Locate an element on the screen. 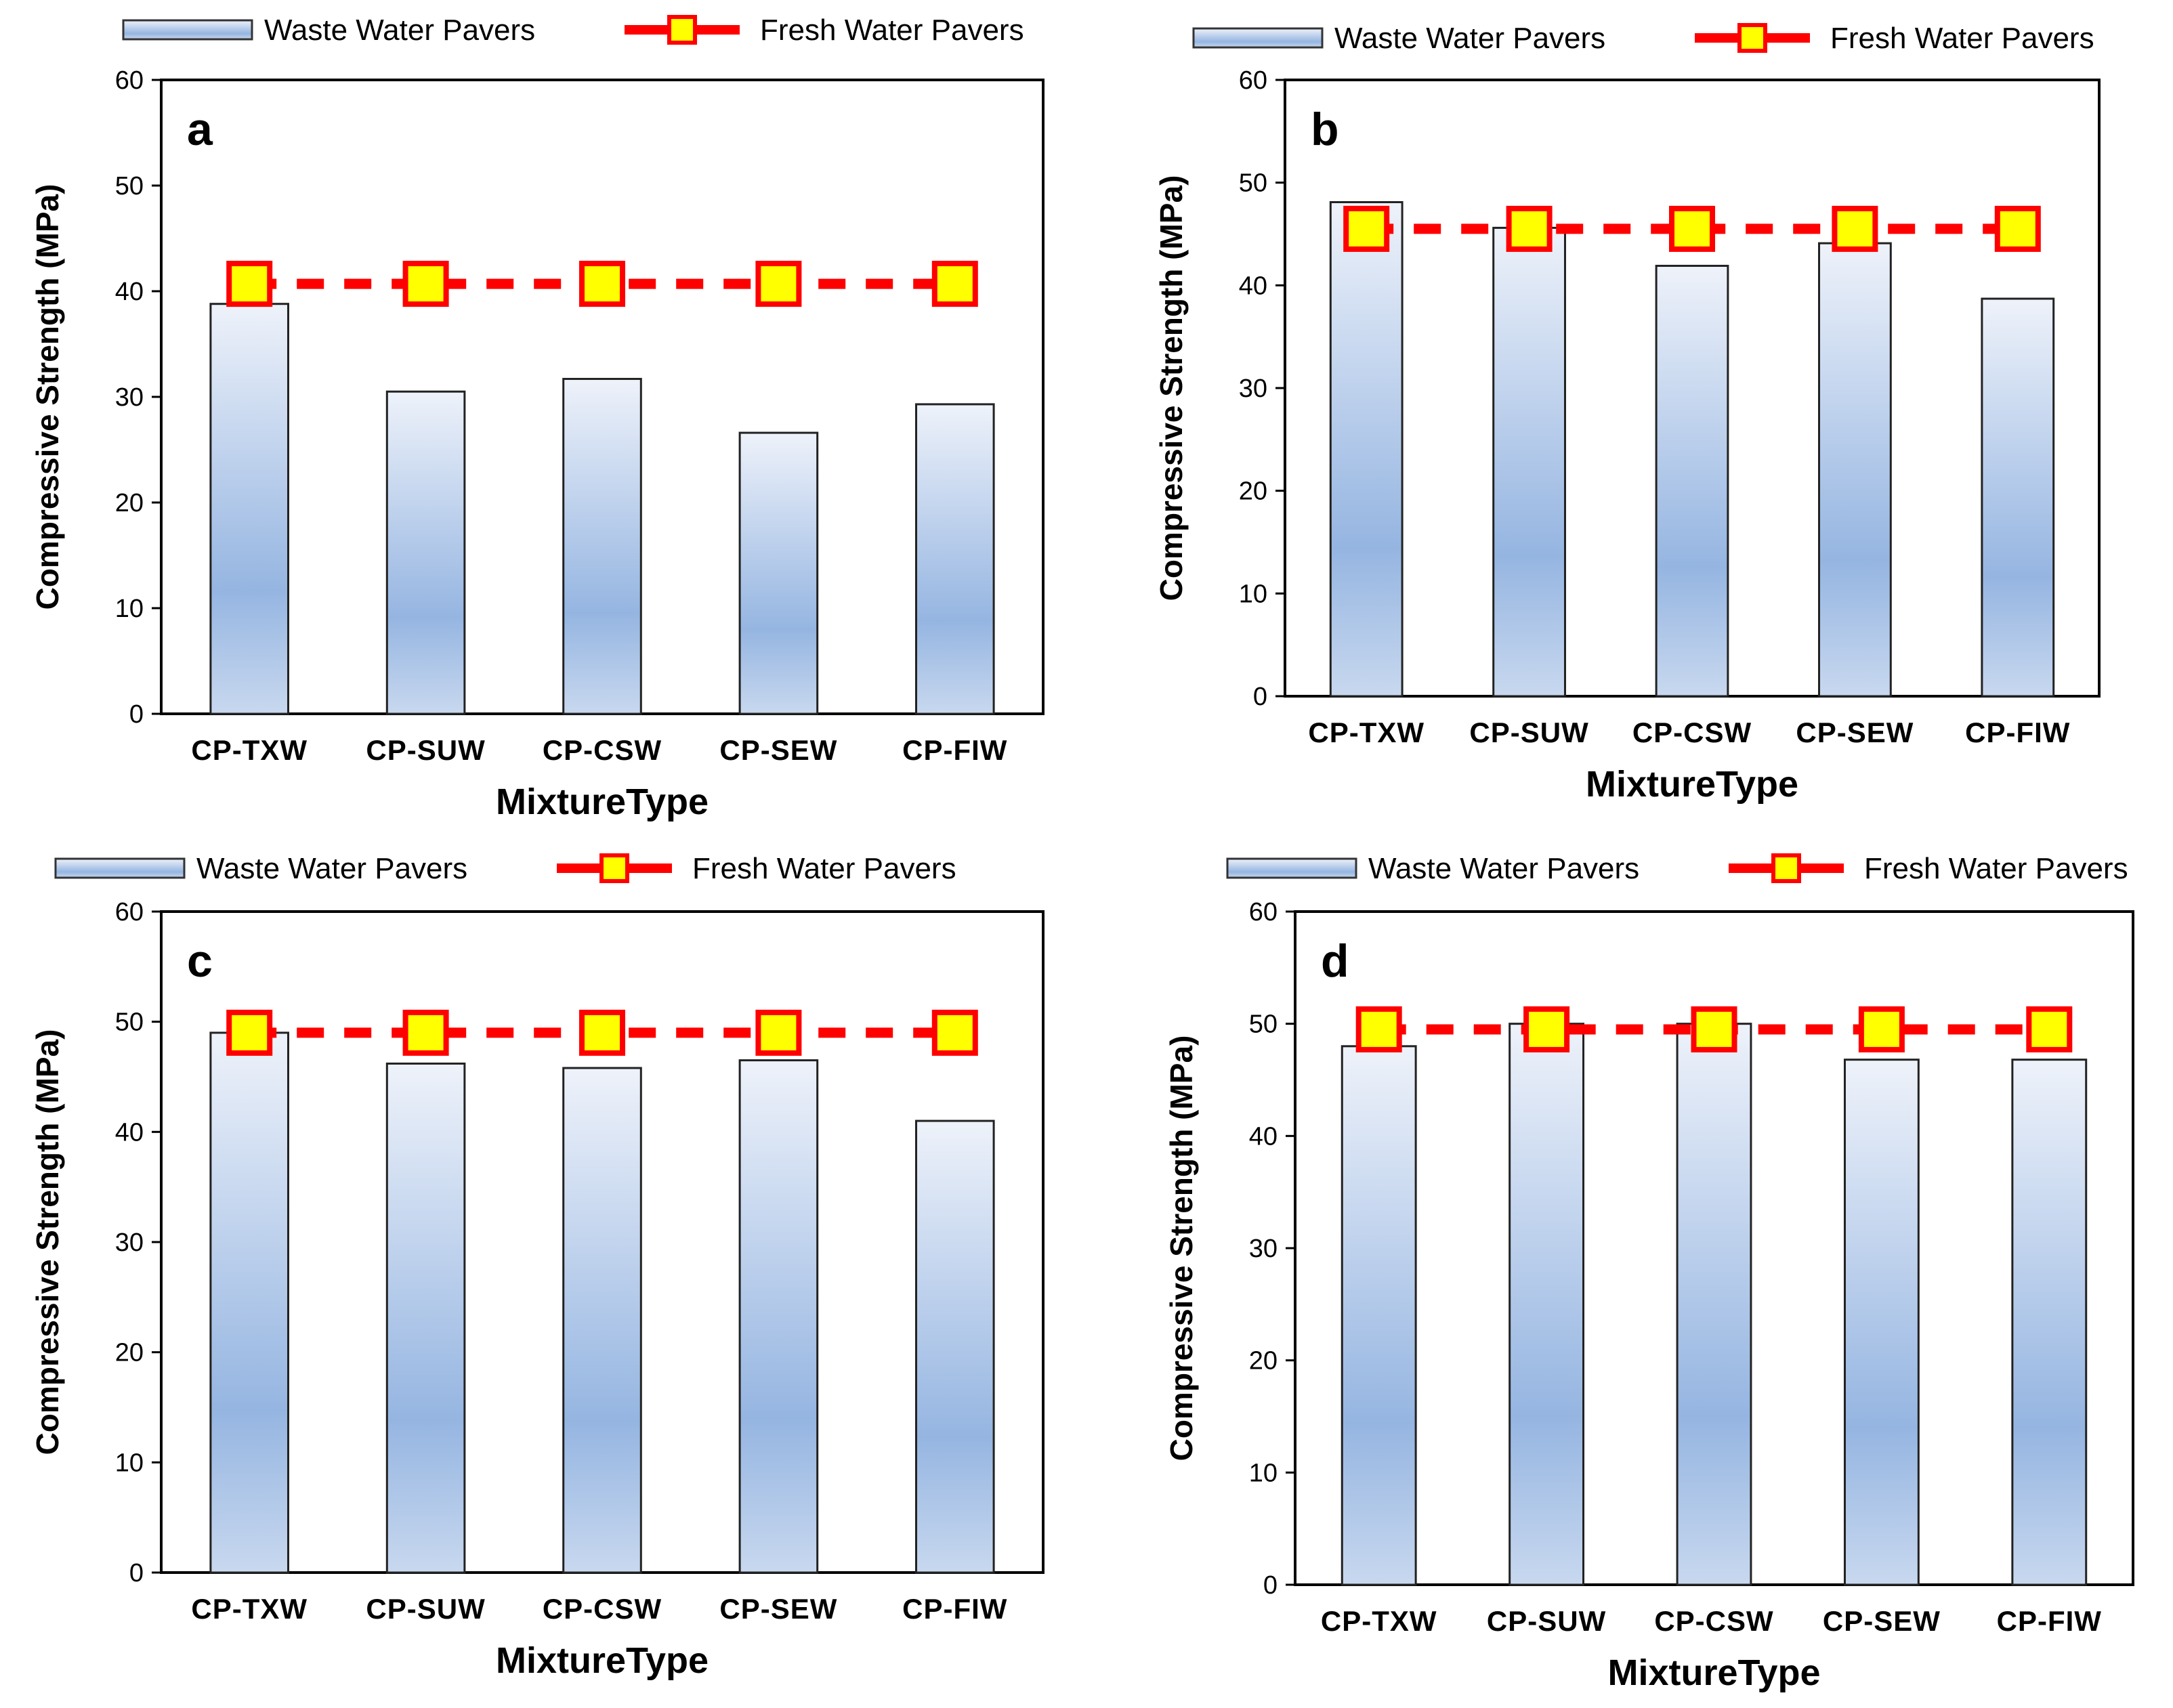  x-tick-label: CP-CSW is located at coordinates (602, 1609).